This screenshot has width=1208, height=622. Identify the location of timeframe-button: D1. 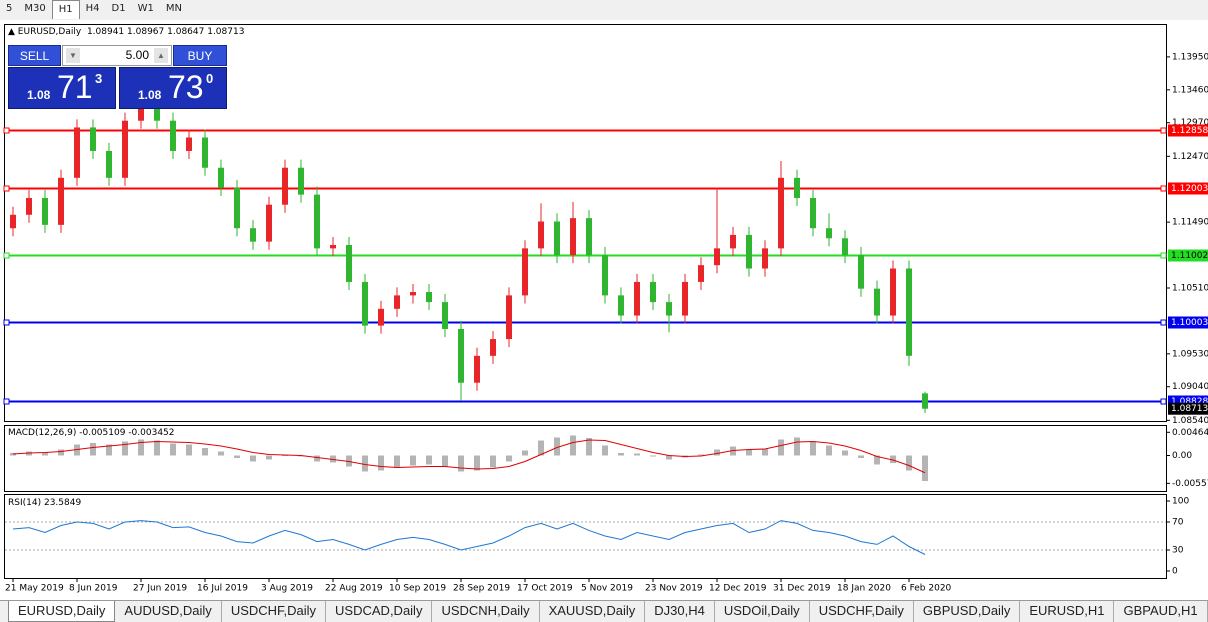
(118, 8).